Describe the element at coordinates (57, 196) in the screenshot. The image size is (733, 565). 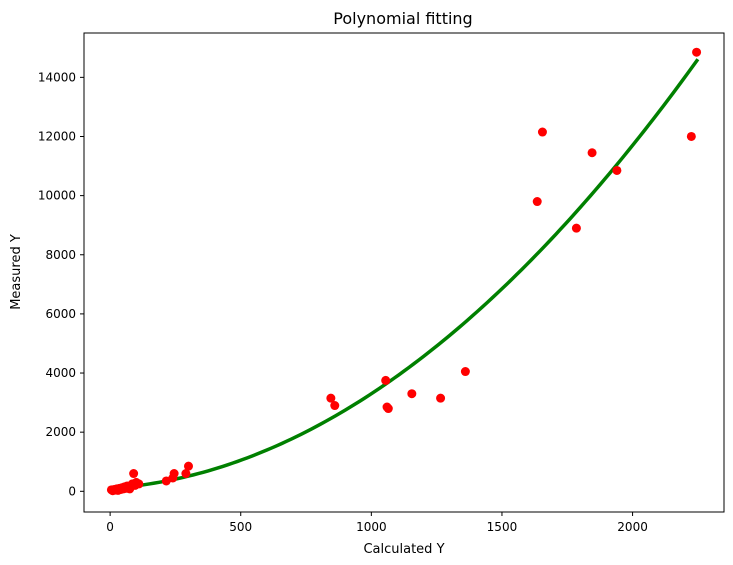
I see `y-tick-label: 10000` at that location.